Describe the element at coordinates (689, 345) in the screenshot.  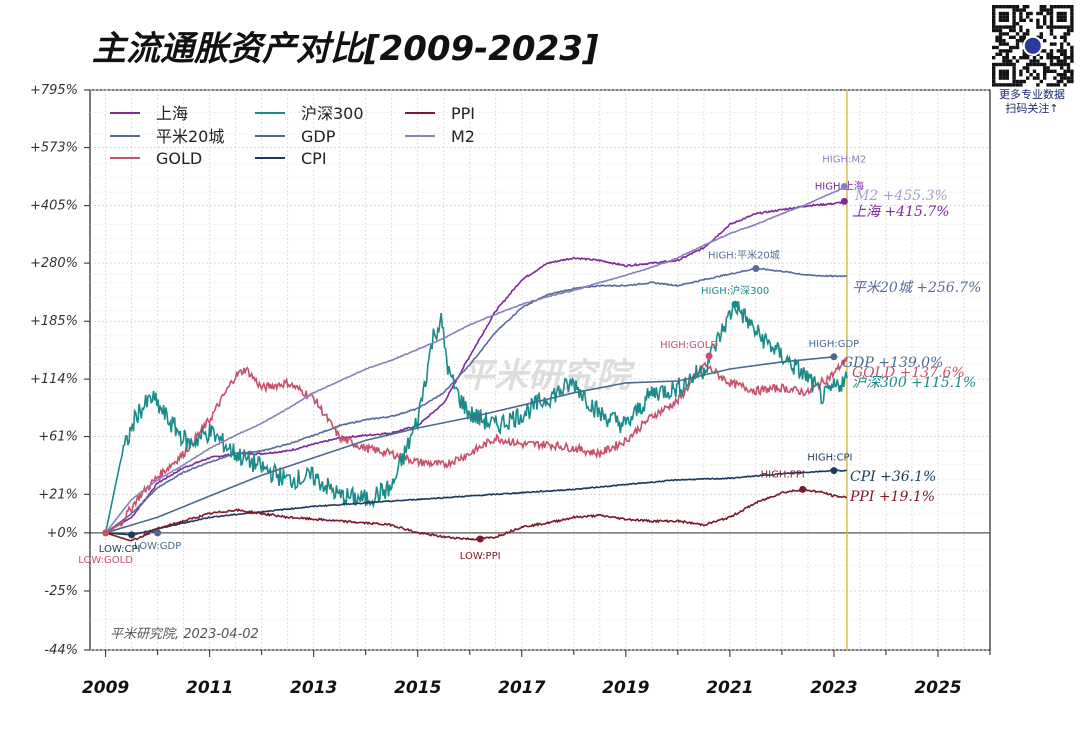
I see `annotation-label: HIGH:GOLD` at that location.